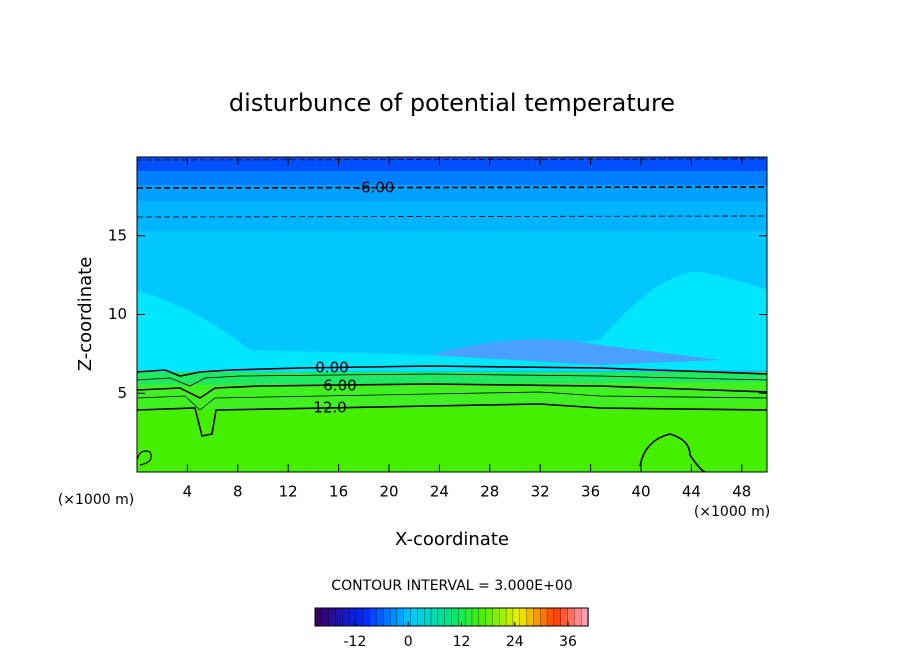  What do you see at coordinates (188, 492) in the screenshot?
I see `x-tick-label: 4` at bounding box center [188, 492].